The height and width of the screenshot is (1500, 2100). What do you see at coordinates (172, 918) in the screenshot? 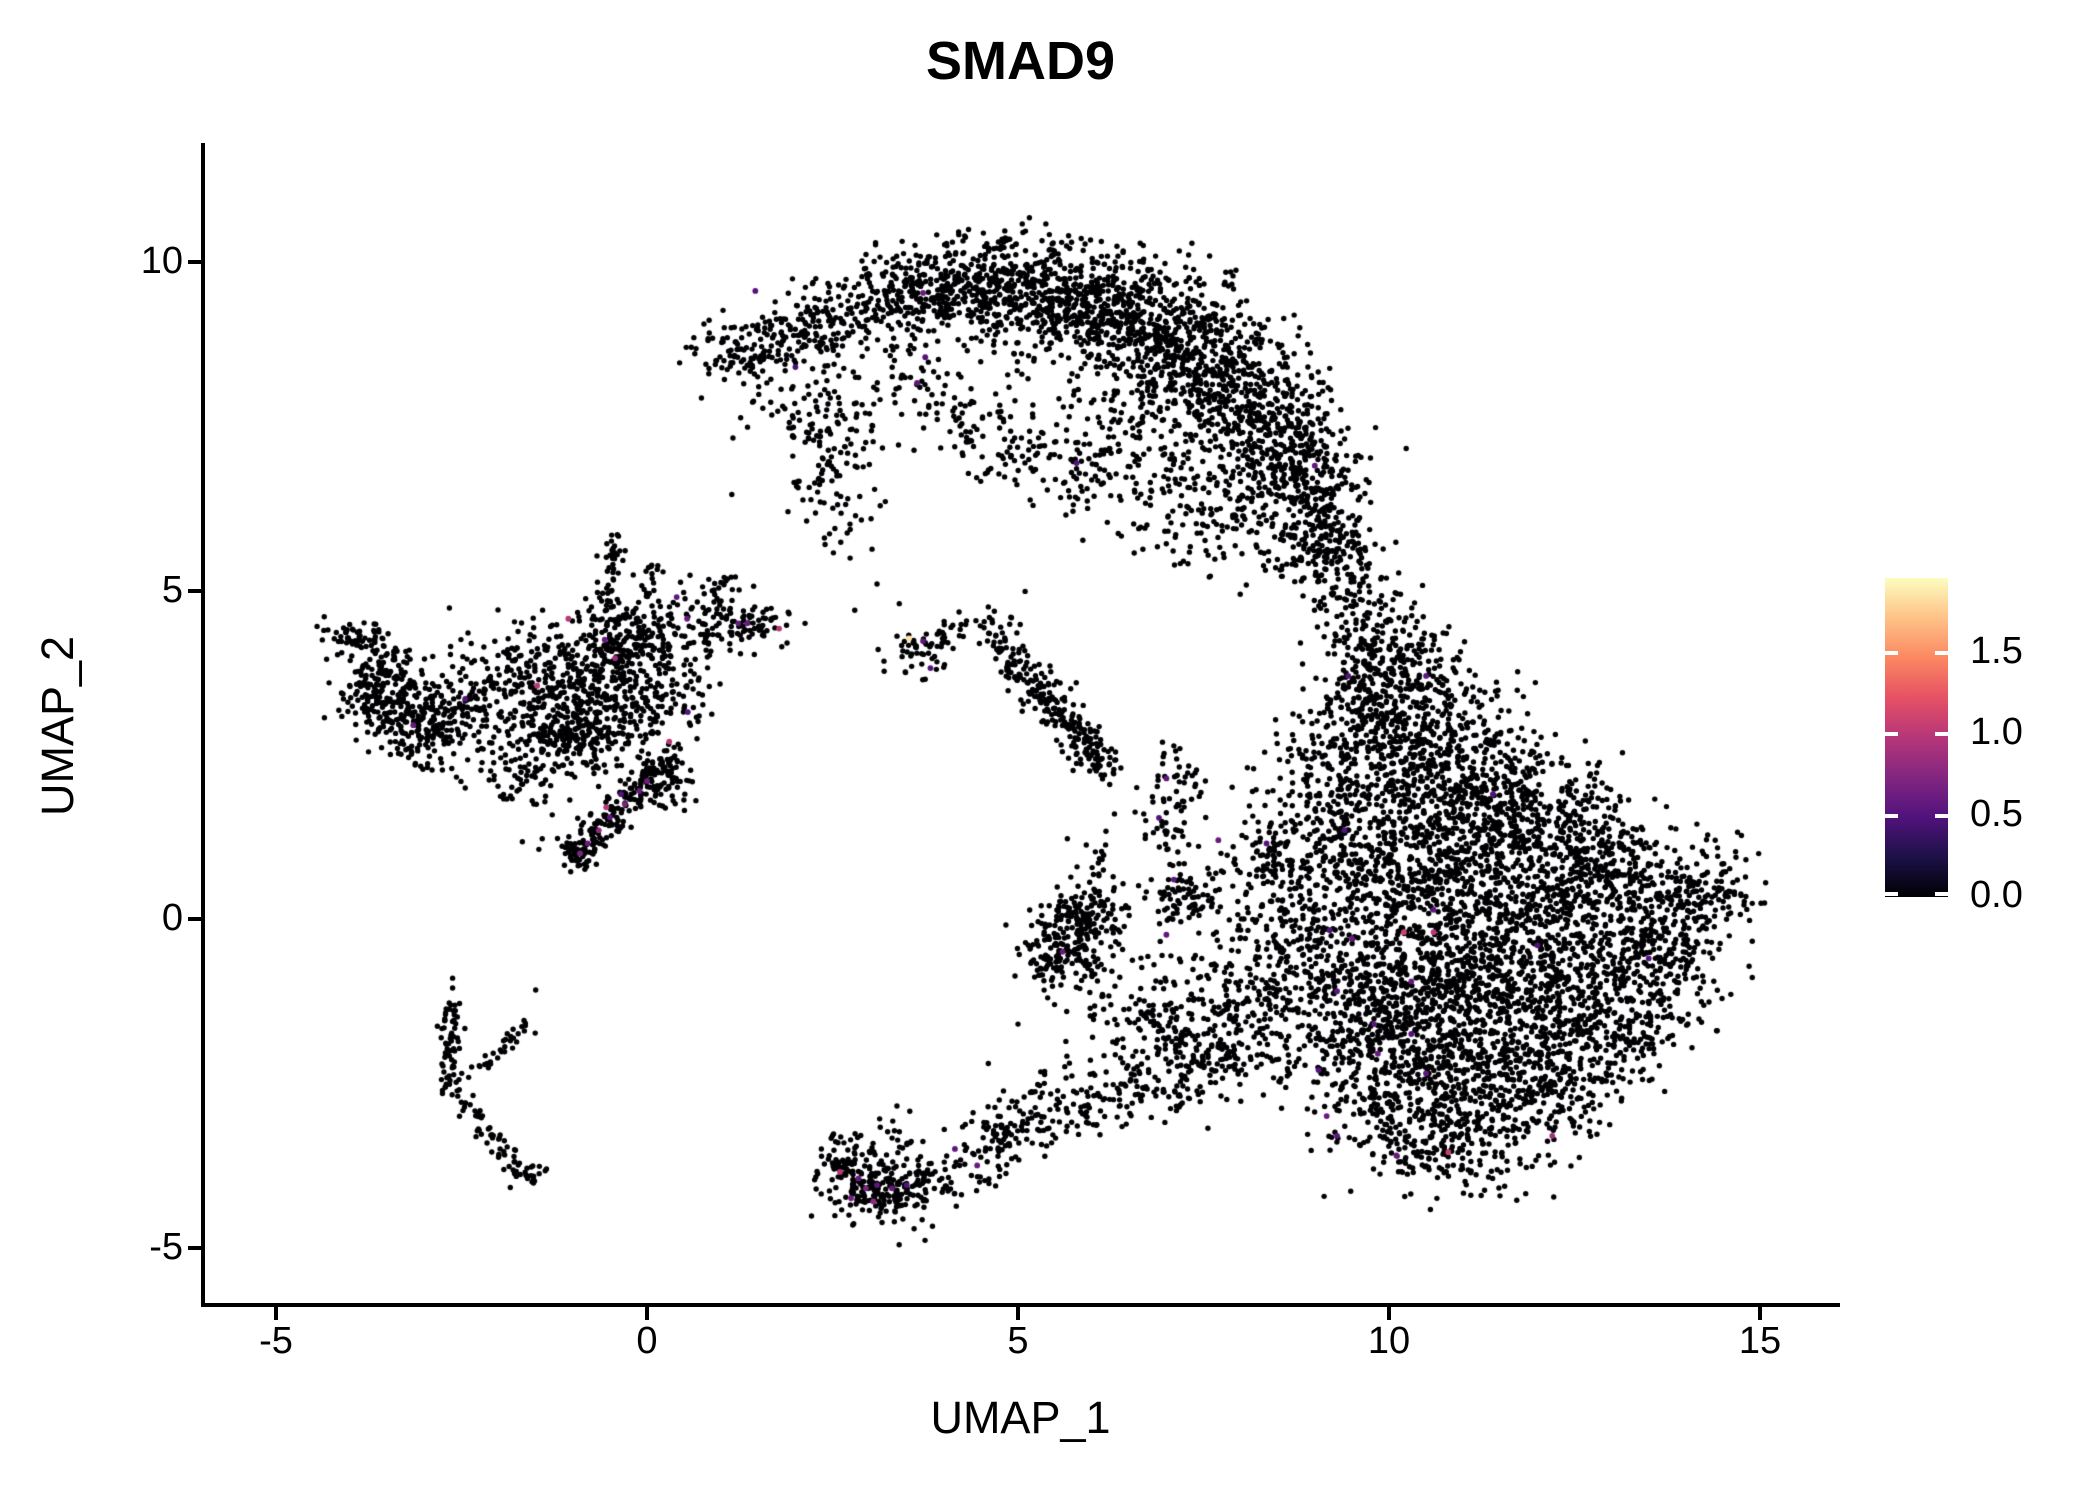
I see `y-tick-label: 0` at bounding box center [172, 918].